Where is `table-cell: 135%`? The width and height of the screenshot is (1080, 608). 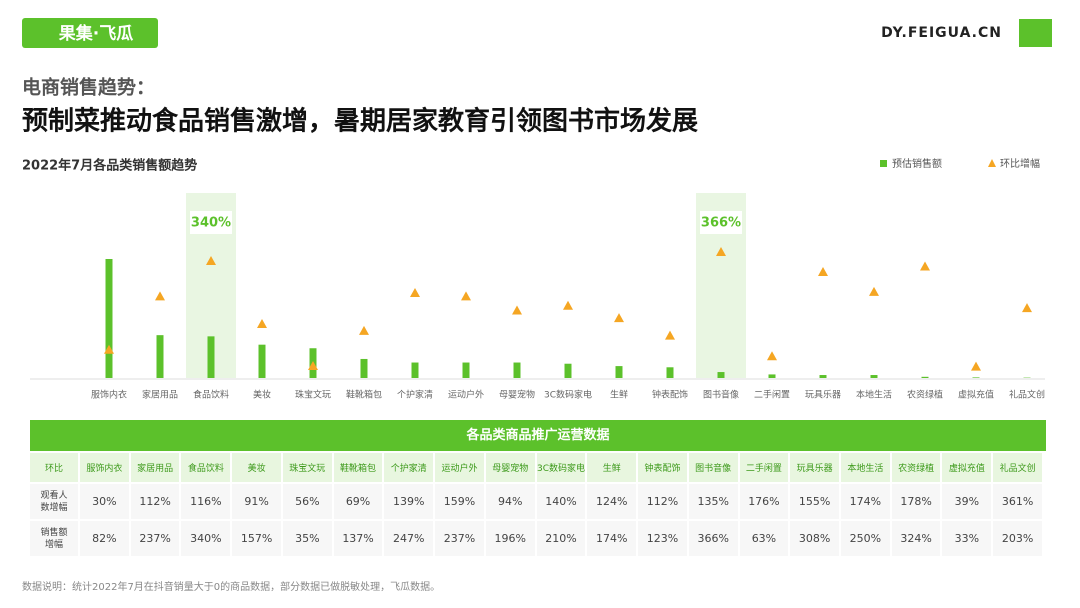 table-cell: 135% is located at coordinates (713, 501).